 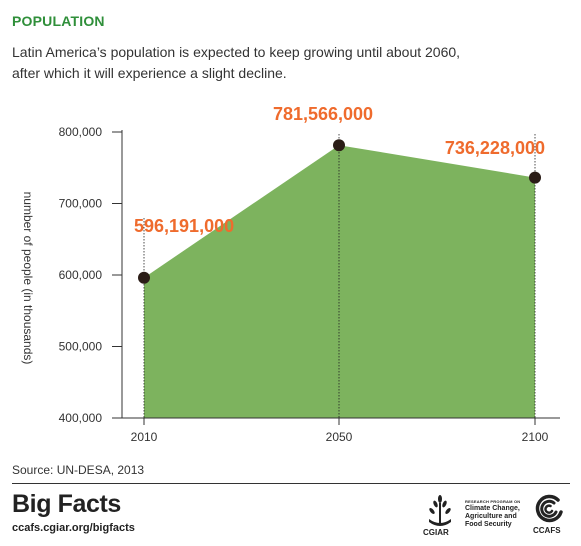 I want to click on data-label: 736,228,000, so click(x=495, y=148).